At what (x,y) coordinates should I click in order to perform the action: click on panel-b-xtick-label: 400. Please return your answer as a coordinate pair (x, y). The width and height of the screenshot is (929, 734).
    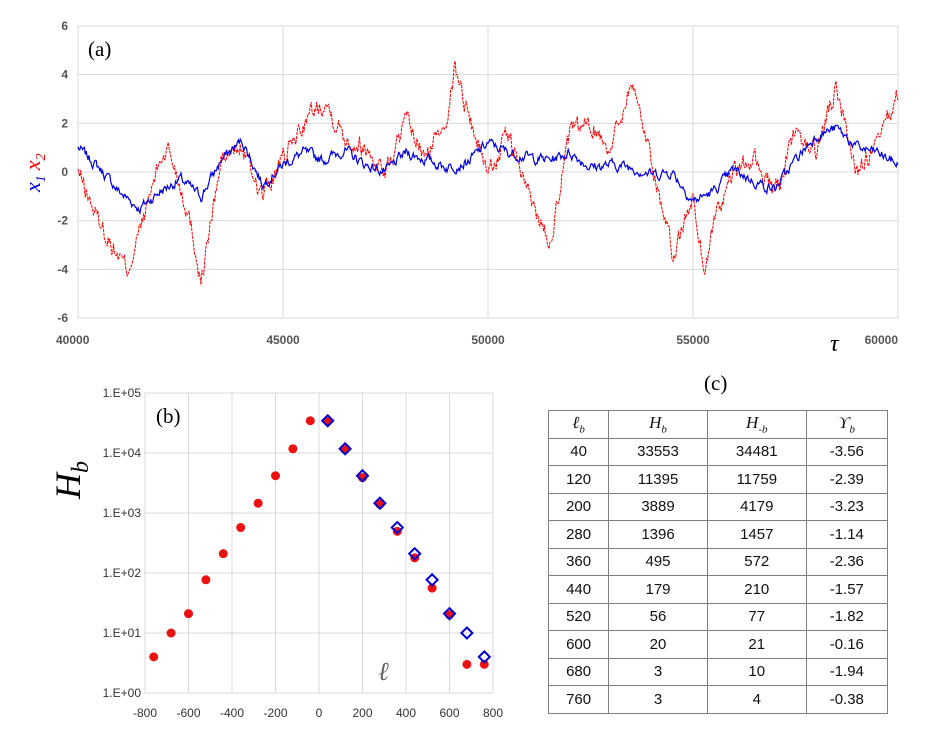
    Looking at the image, I should click on (406, 713).